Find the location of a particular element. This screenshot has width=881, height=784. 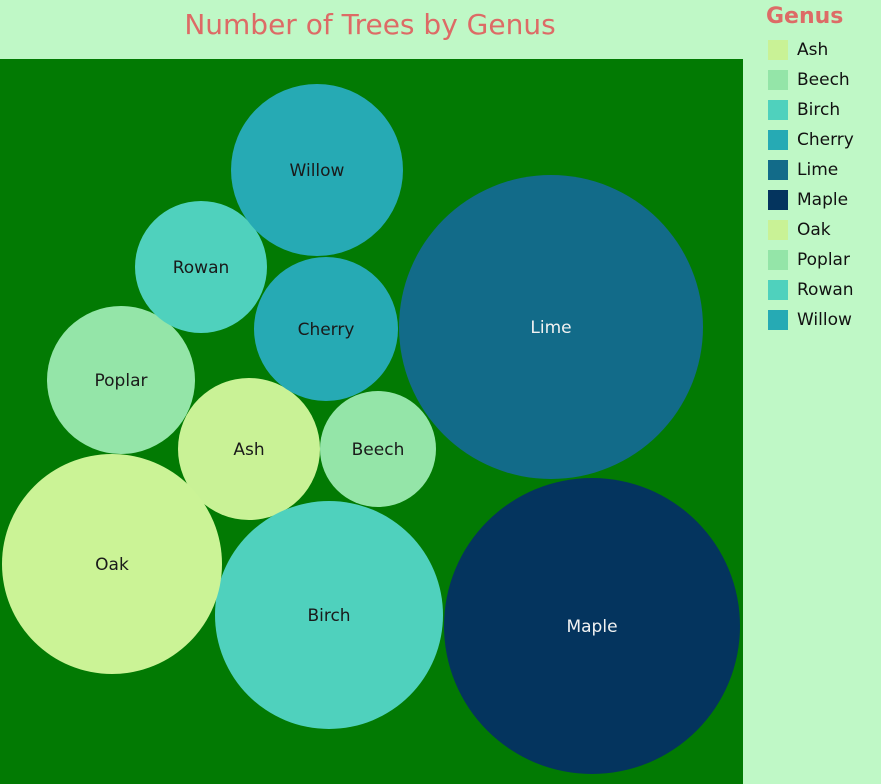

legend-item-oak: Oak is located at coordinates (822, 230).